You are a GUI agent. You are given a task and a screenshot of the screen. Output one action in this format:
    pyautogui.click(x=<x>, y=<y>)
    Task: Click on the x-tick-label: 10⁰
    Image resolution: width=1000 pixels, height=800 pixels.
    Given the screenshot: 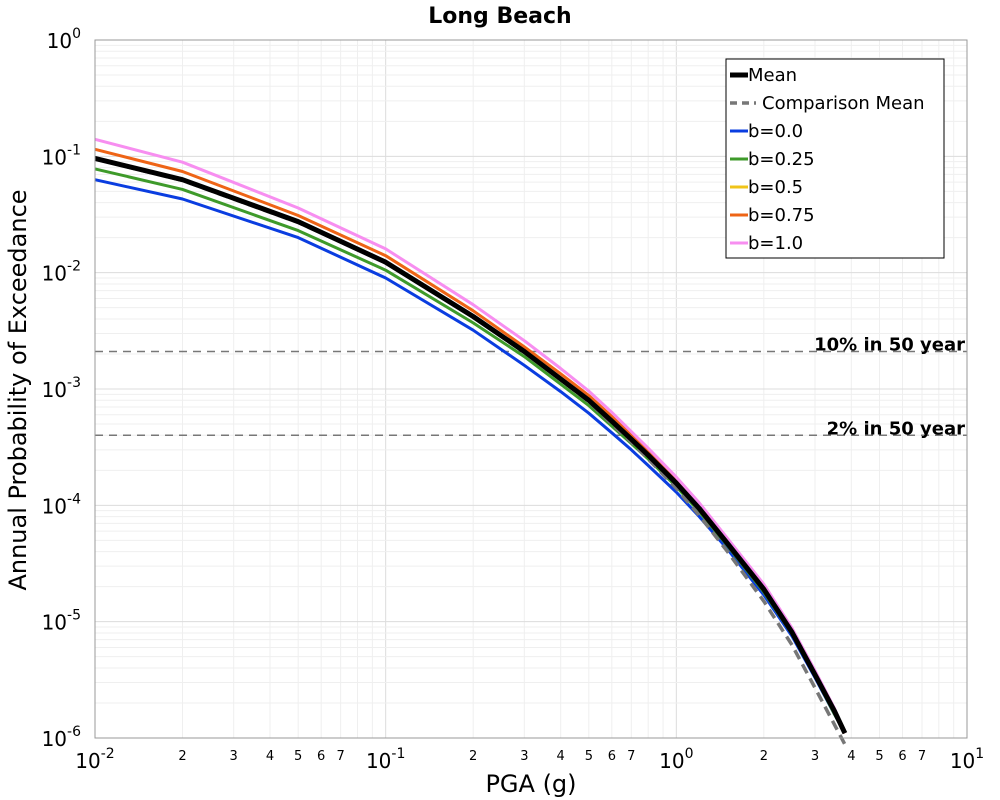 What is the action you would take?
    pyautogui.click(x=676, y=759)
    